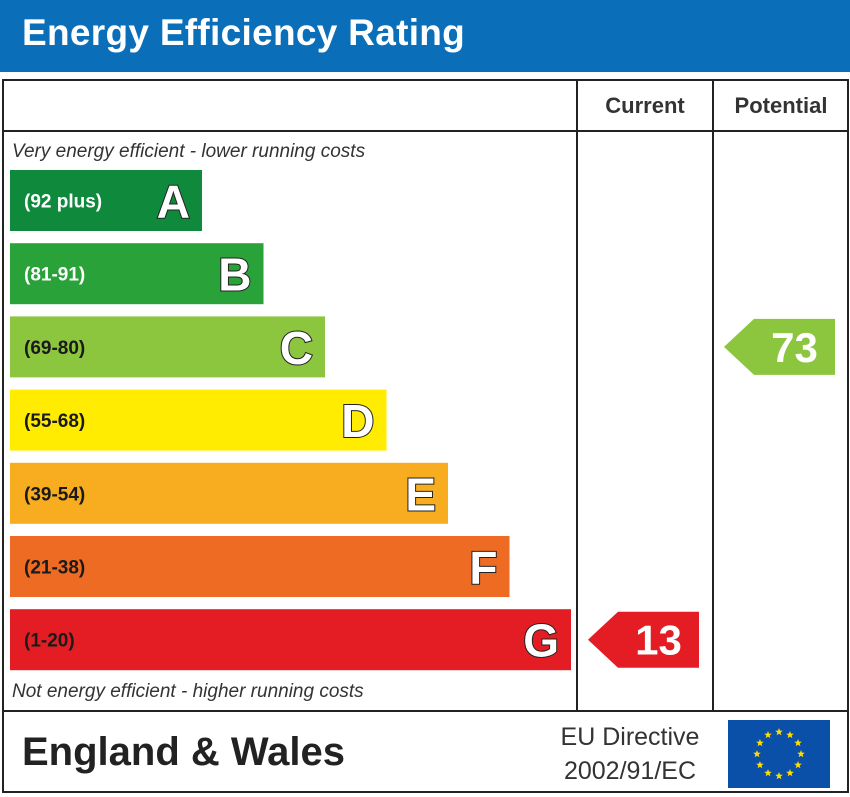 This screenshot has height=797, width=850. I want to click on band-a: (92 plus) A, so click(106, 200).